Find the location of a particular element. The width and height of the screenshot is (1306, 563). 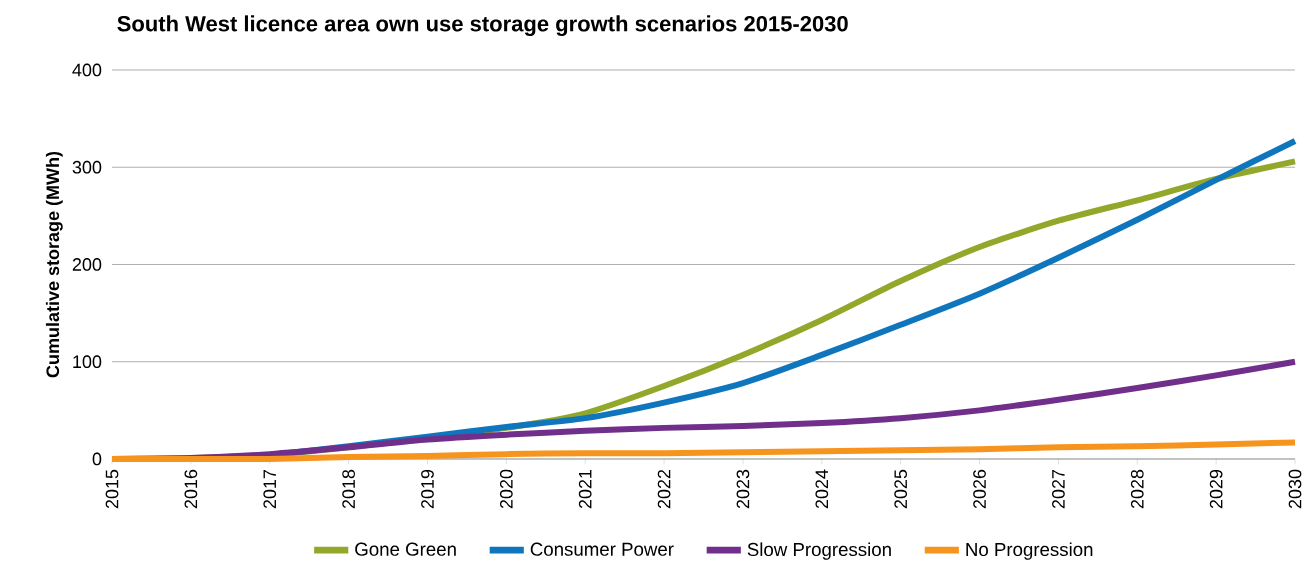

x-tick-label: 2015 is located at coordinates (112, 489).